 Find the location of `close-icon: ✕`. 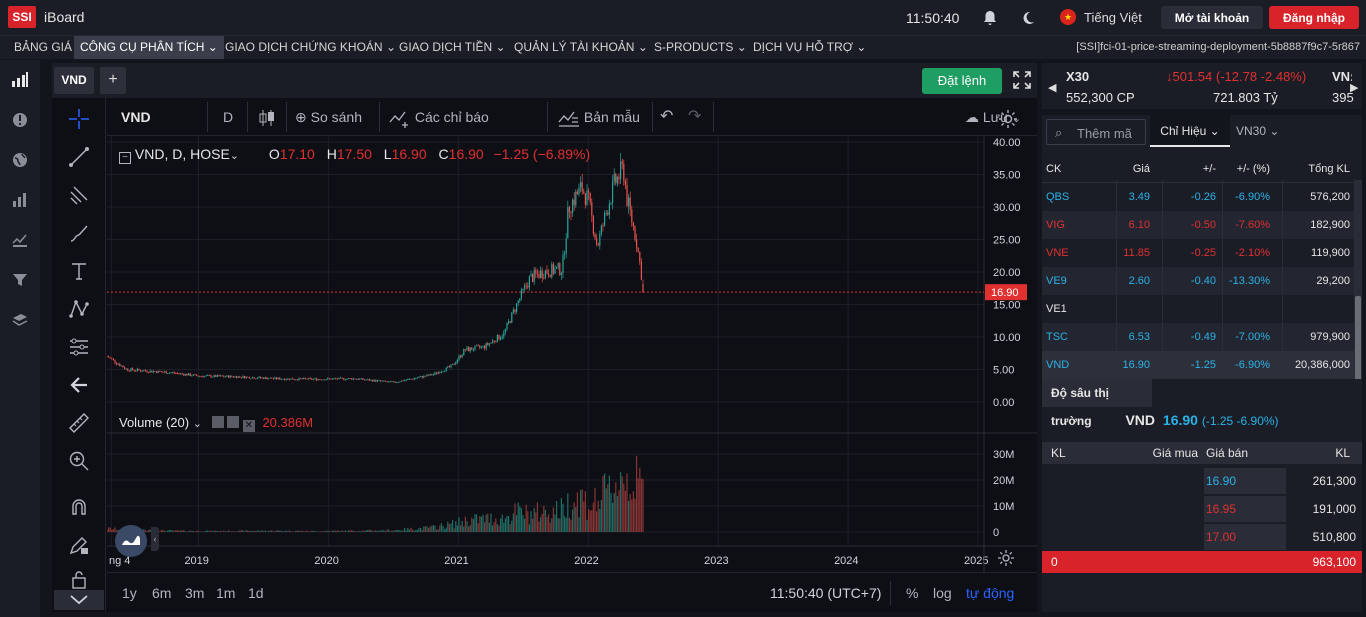

close-icon: ✕ is located at coordinates (248, 426).